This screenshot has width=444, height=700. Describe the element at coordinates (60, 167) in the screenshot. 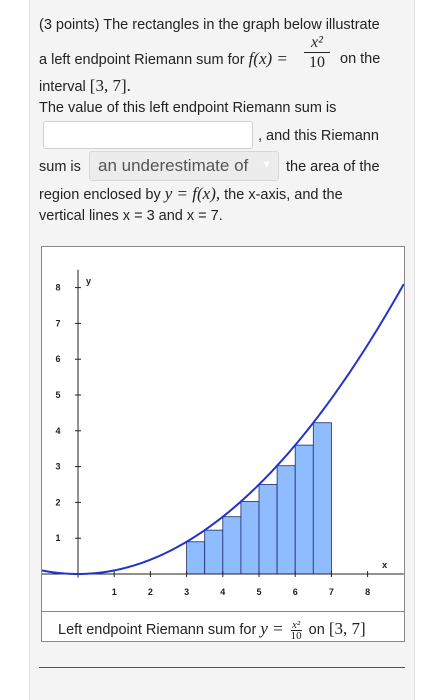

I see `sum-is-label: sum is` at that location.